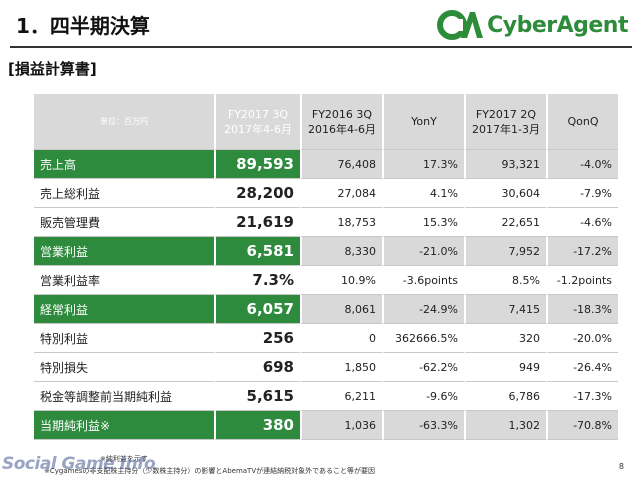 The image size is (640, 480). Describe the element at coordinates (423, 164) in the screenshot. I see `yony-value: 17.3%` at that location.